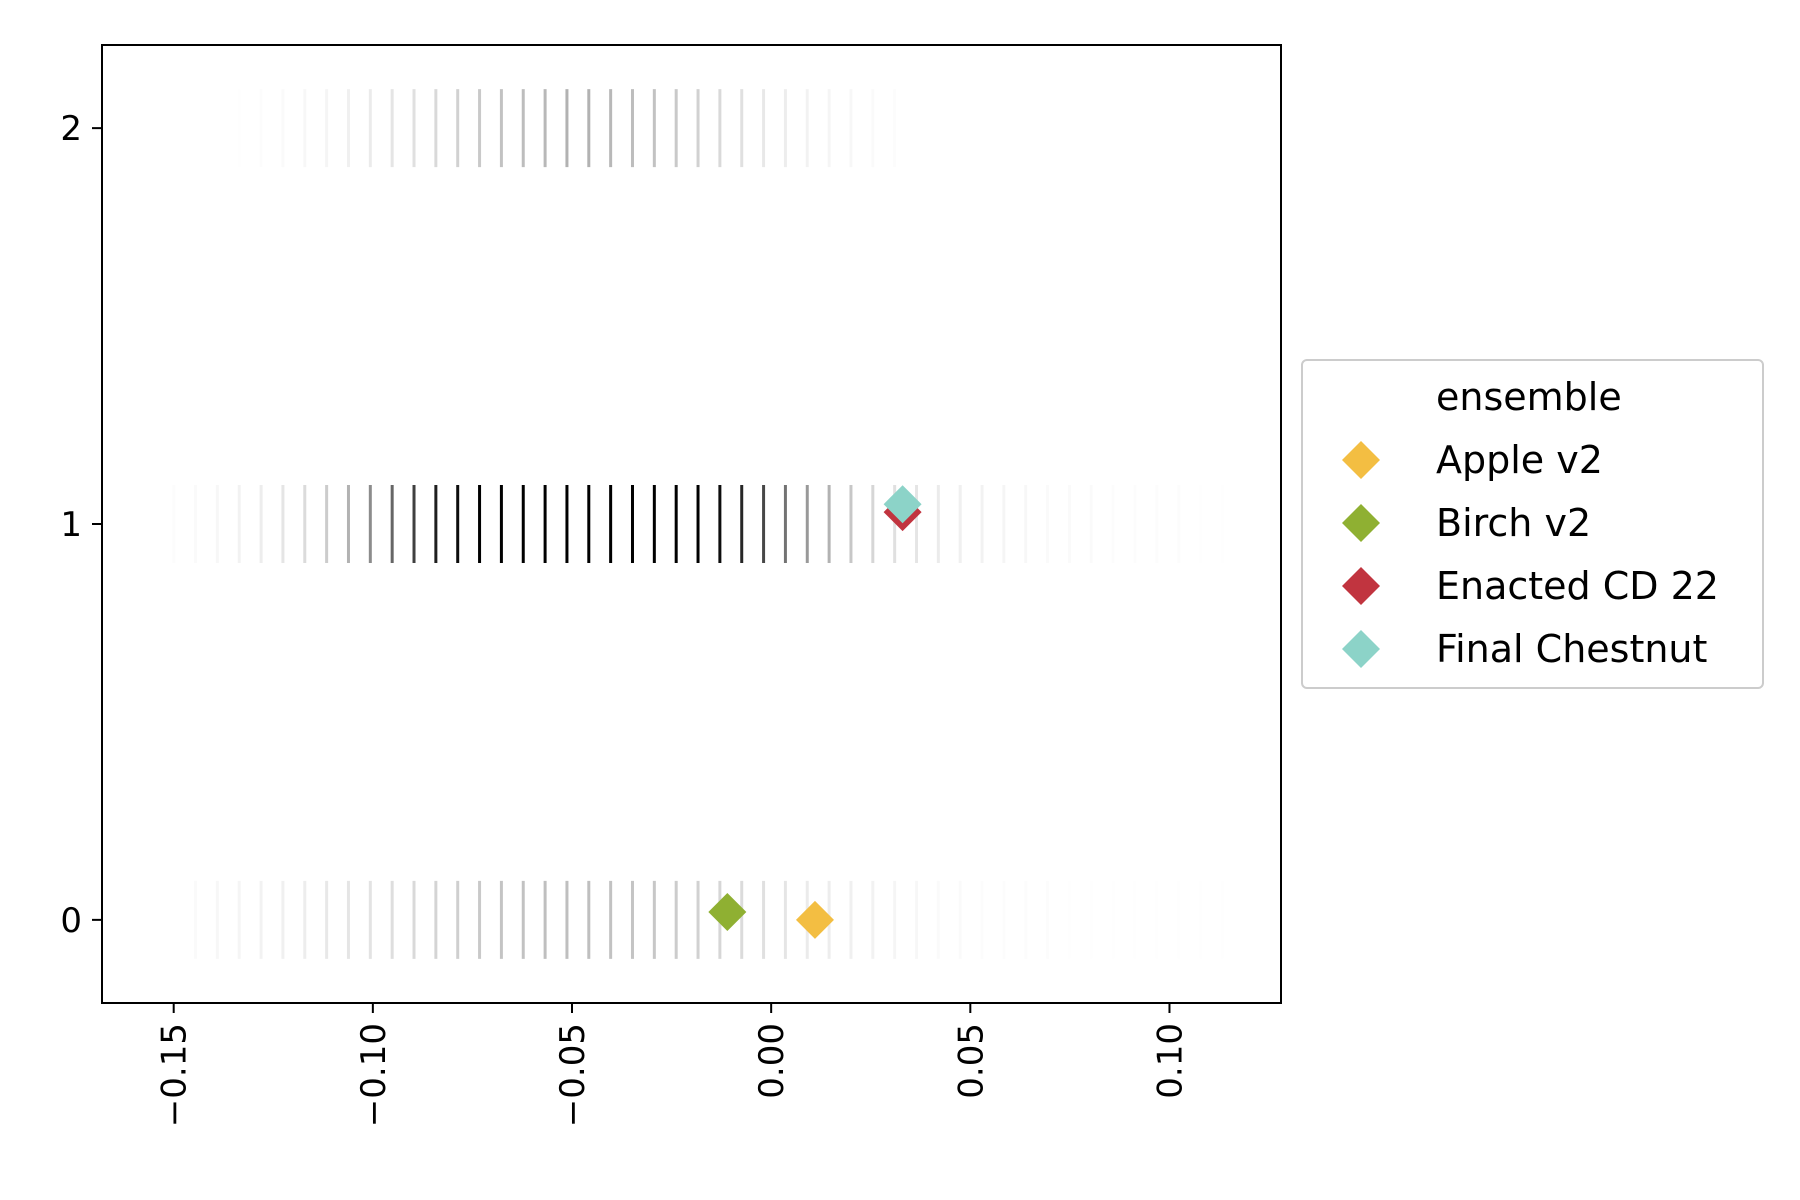 This screenshot has width=1800, height=1200. I want to click on marker-apple-v2, so click(814, 919).